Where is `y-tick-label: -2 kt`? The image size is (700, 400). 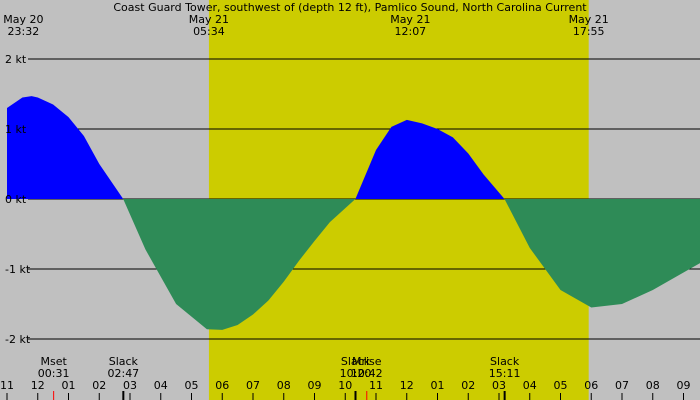 y-tick-label: -2 kt is located at coordinates (18, 339).